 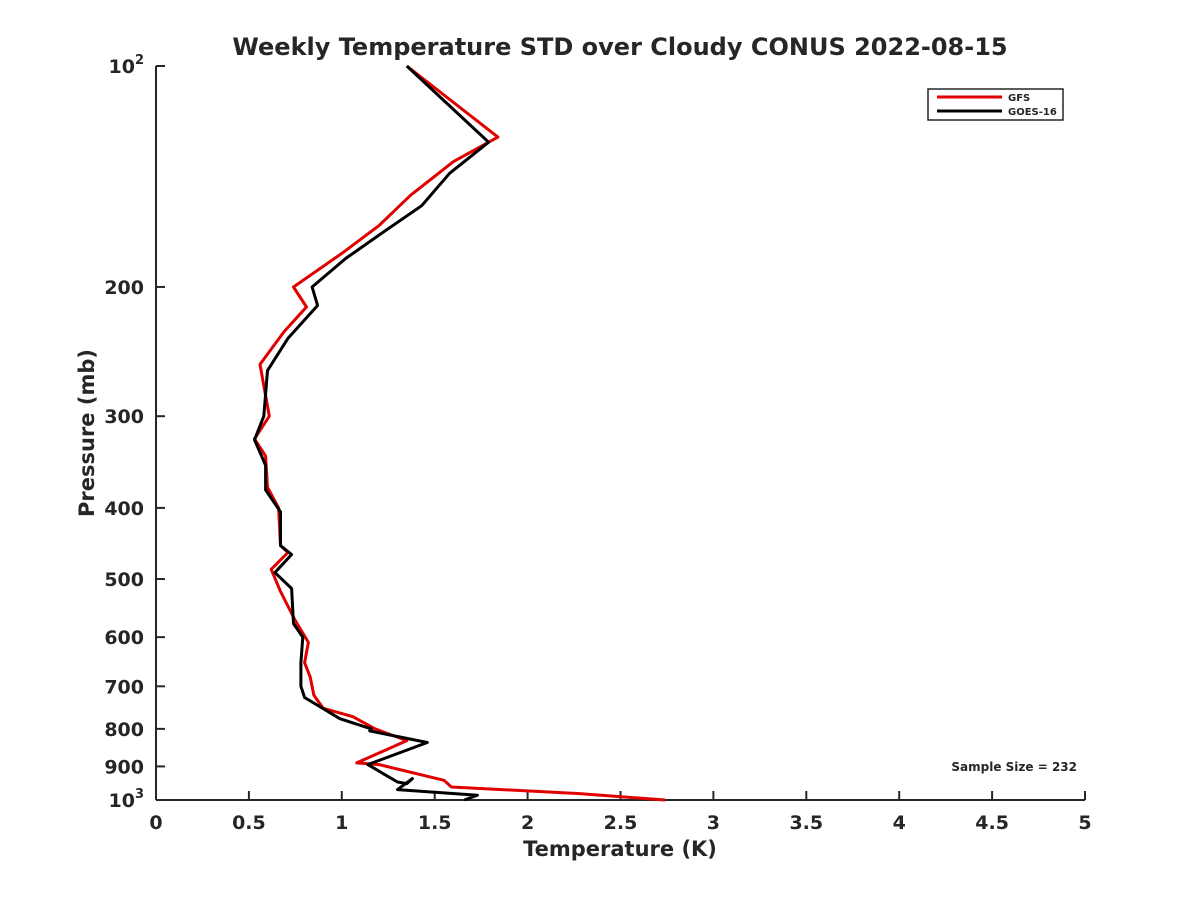 I want to click on x-tick-label: 2, so click(x=527, y=823).